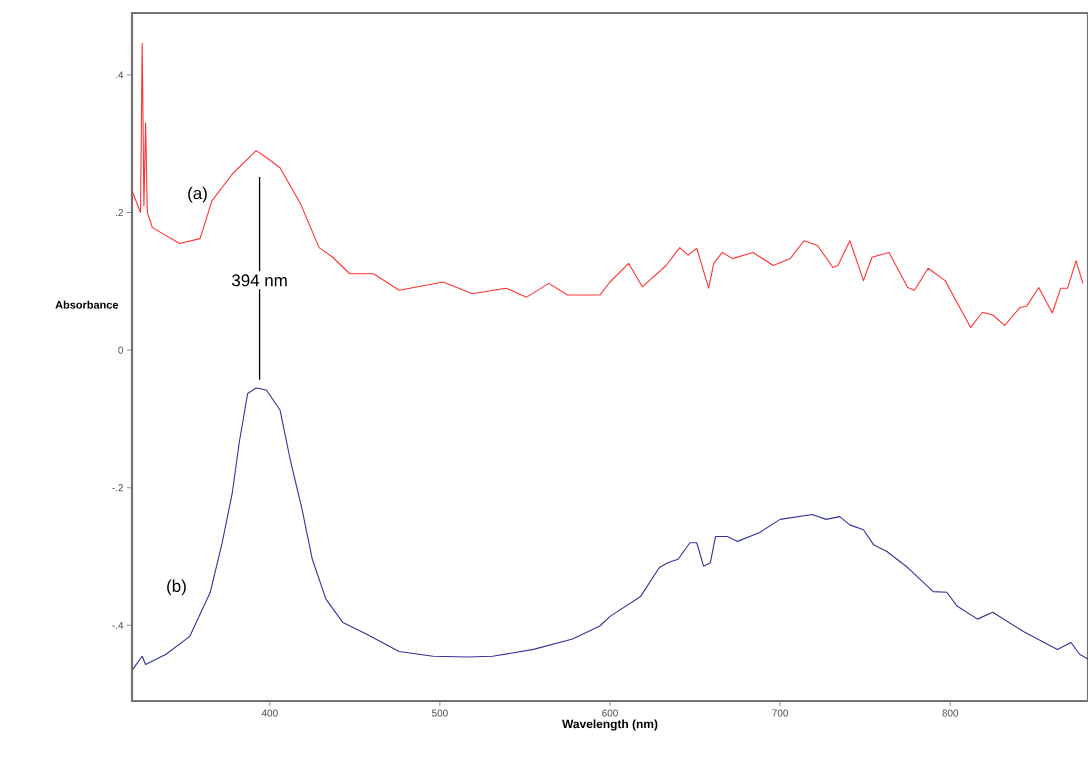  Describe the element at coordinates (610, 713) in the screenshot. I see `x-tick-label: 600` at that location.